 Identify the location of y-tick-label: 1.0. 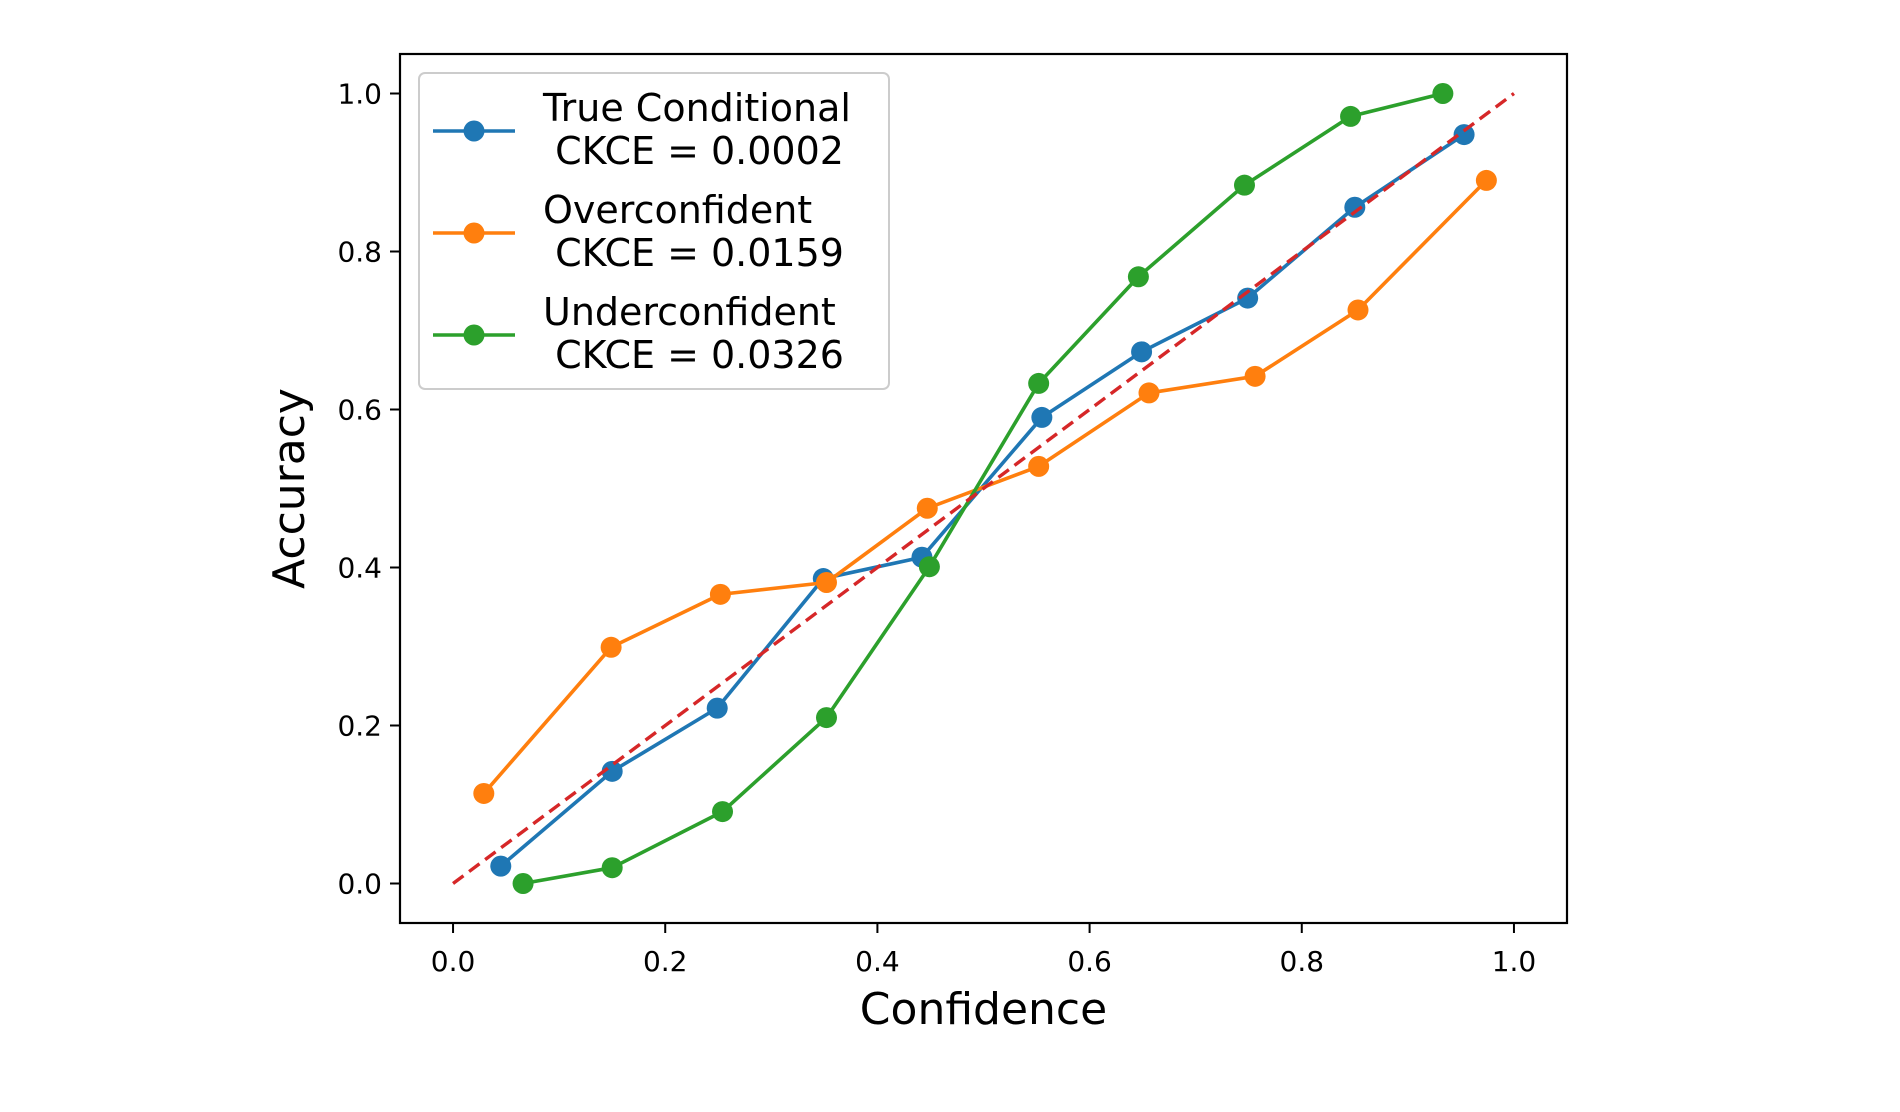
(359, 94).